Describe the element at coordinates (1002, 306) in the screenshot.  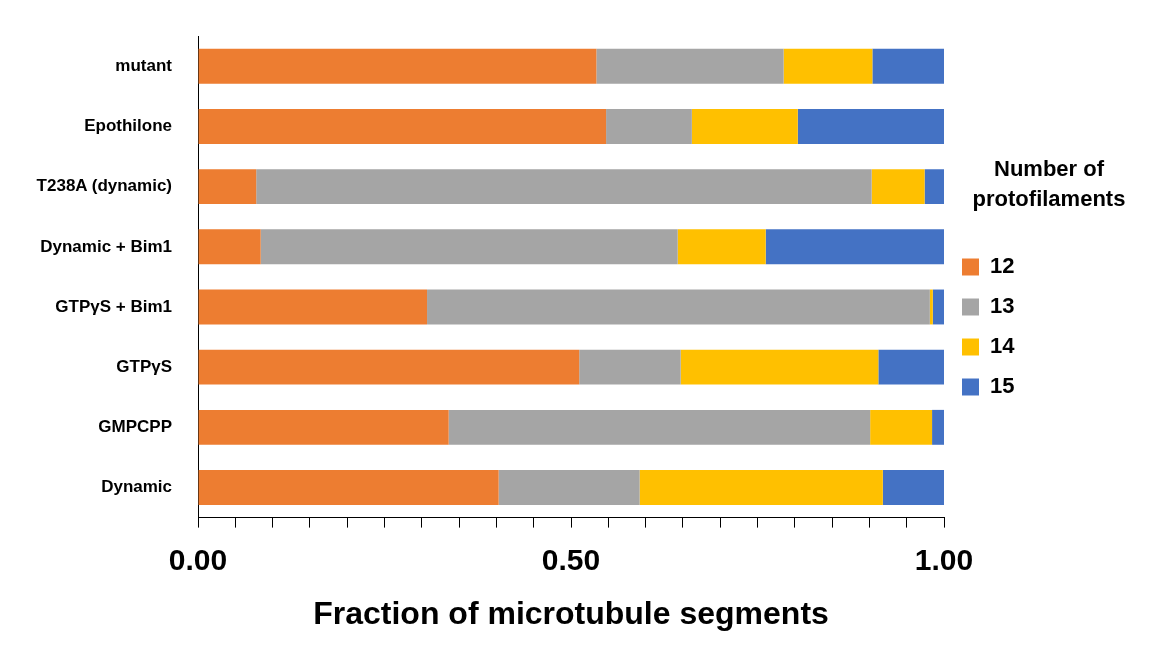
I see `legend-label: 13` at that location.